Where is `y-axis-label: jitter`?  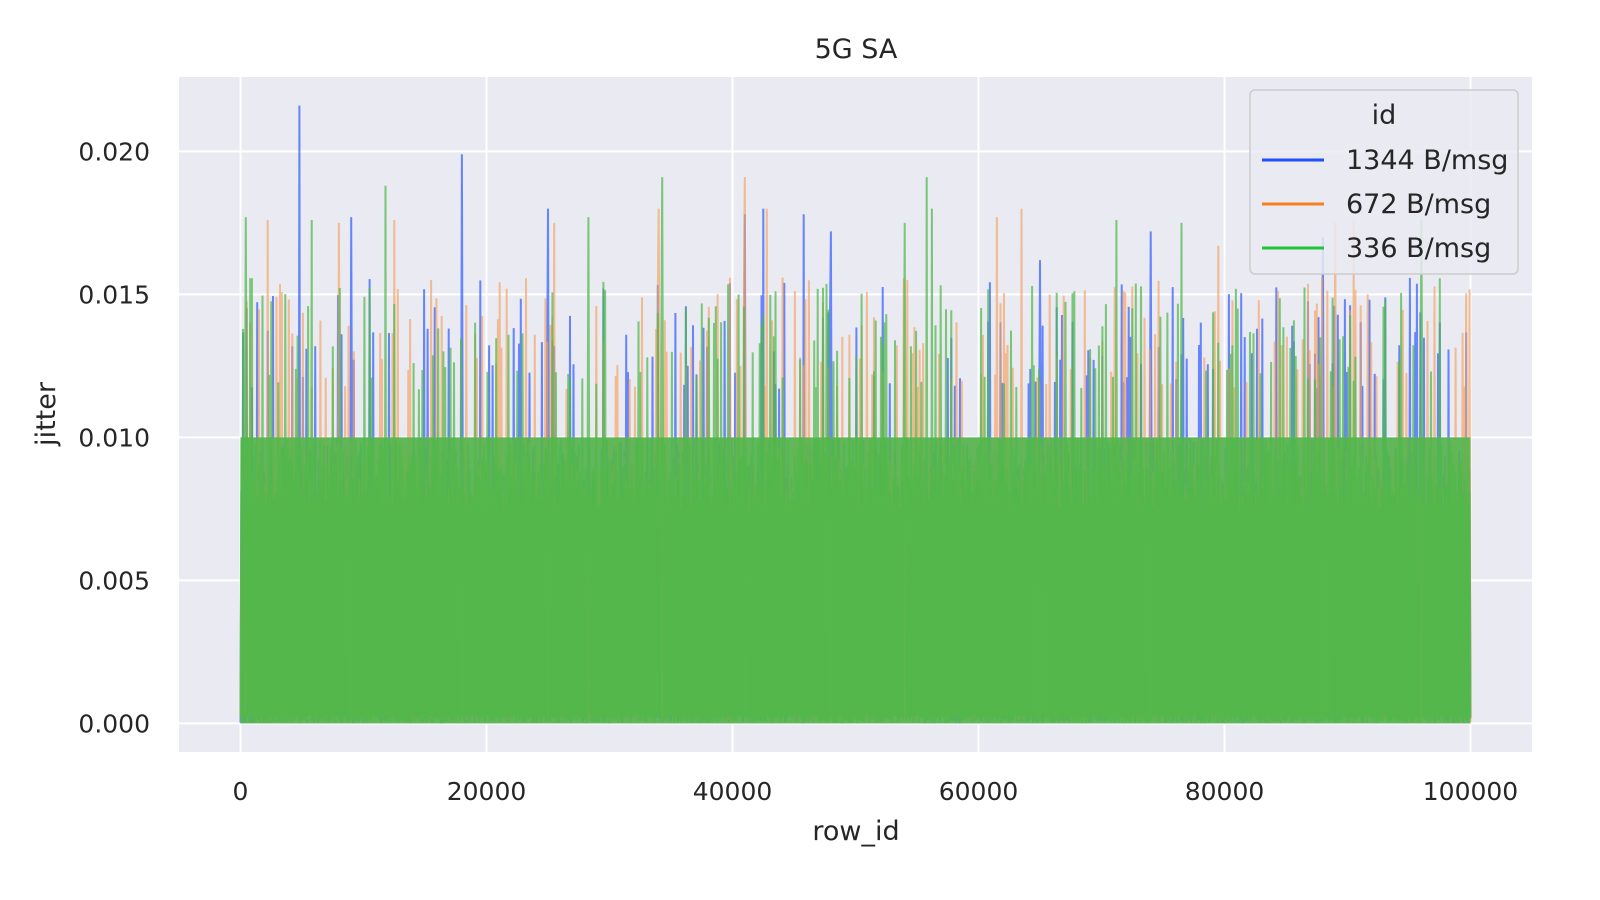
y-axis-label: jitter is located at coordinates (46, 414).